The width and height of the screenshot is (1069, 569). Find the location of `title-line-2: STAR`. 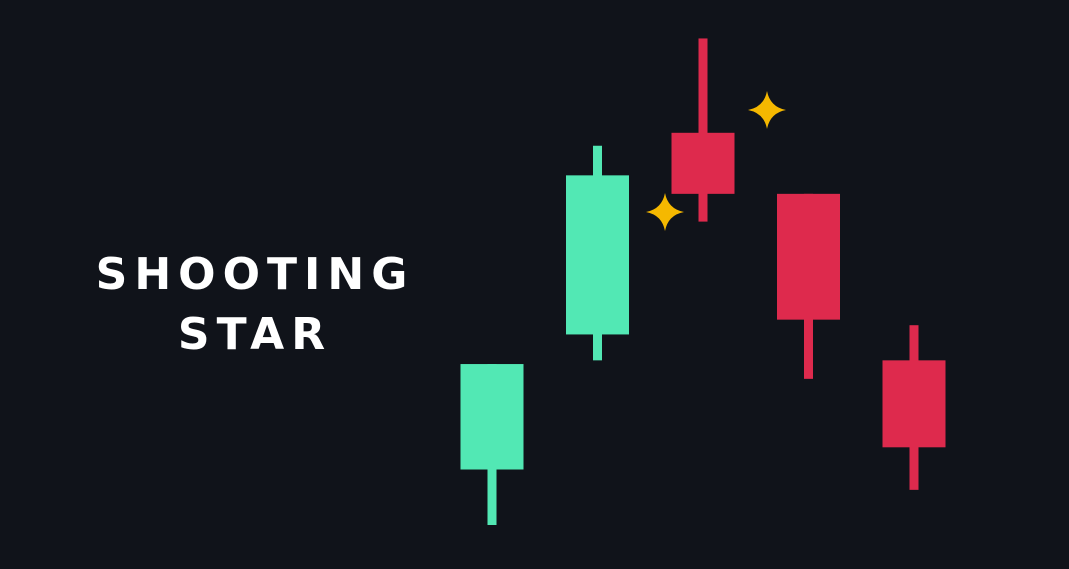

title-line-2: STAR is located at coordinates (255, 334).